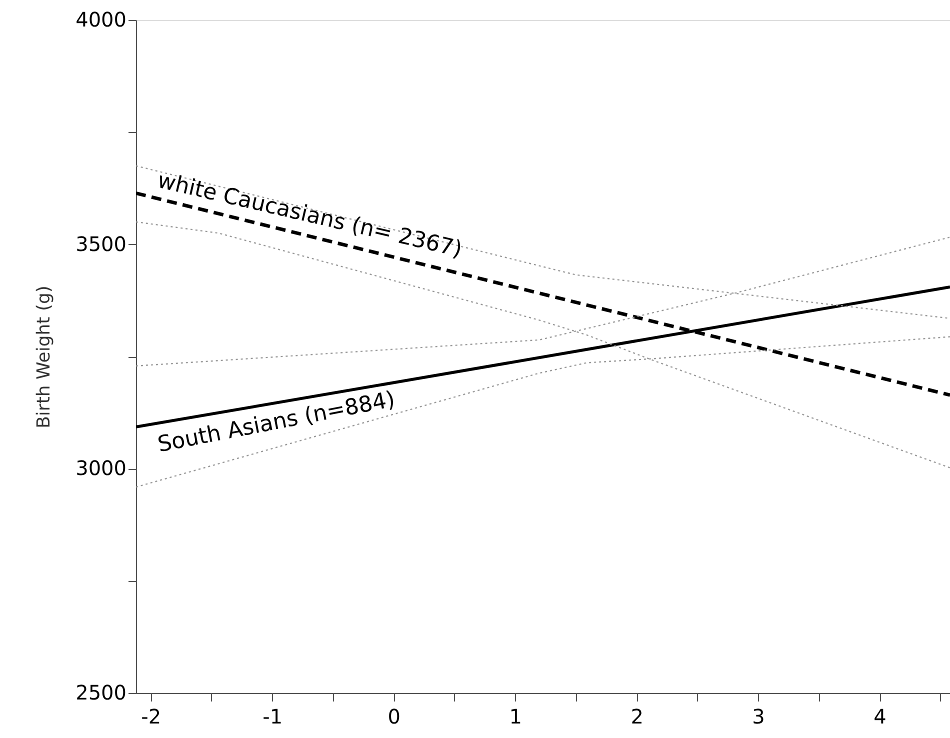 The image size is (950, 738). I want to click on x-tick-label: -1, so click(272, 716).